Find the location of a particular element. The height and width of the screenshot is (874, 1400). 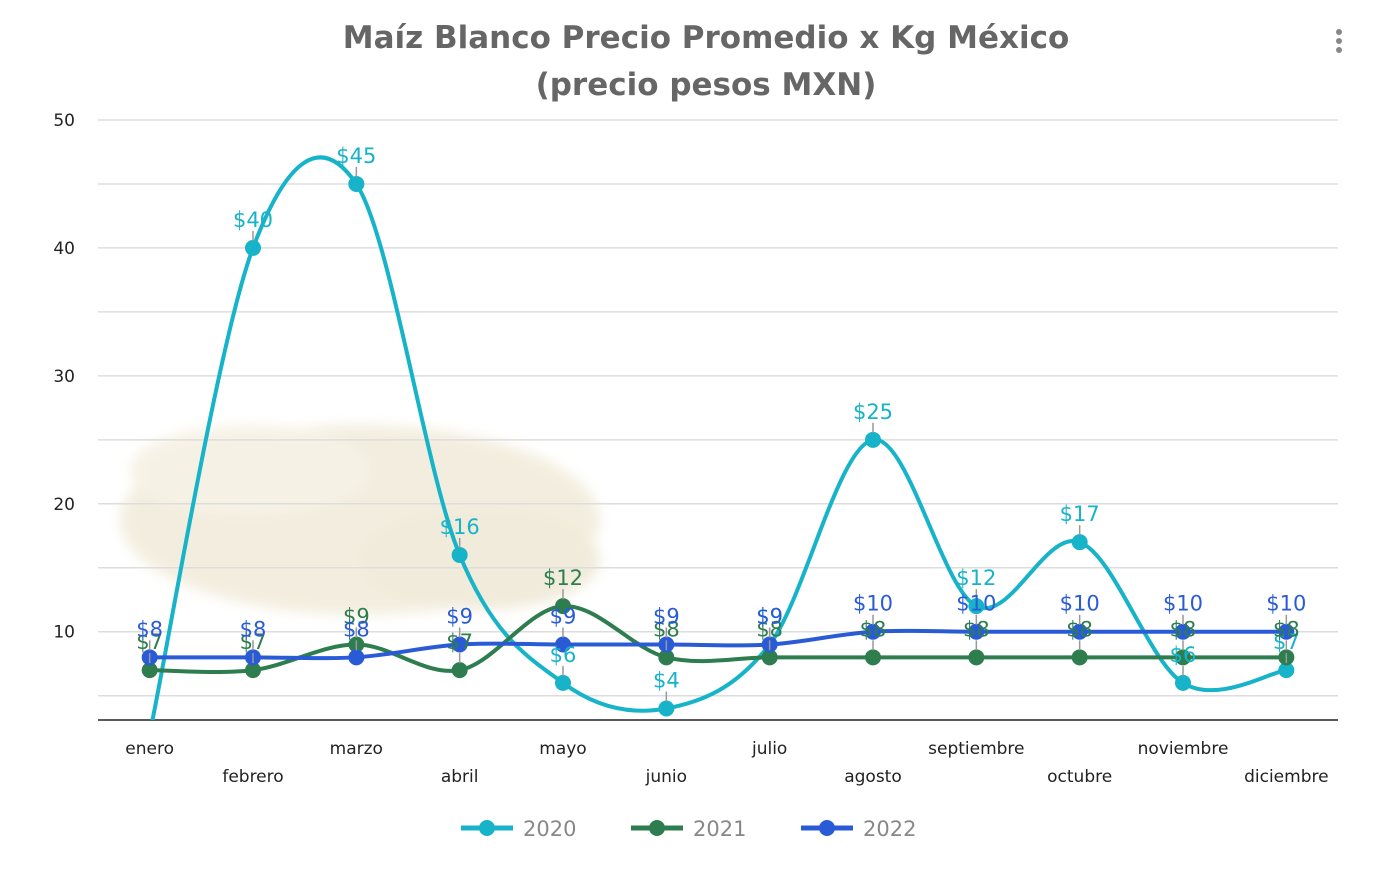

legend-label: 2021 is located at coordinates (719, 829).